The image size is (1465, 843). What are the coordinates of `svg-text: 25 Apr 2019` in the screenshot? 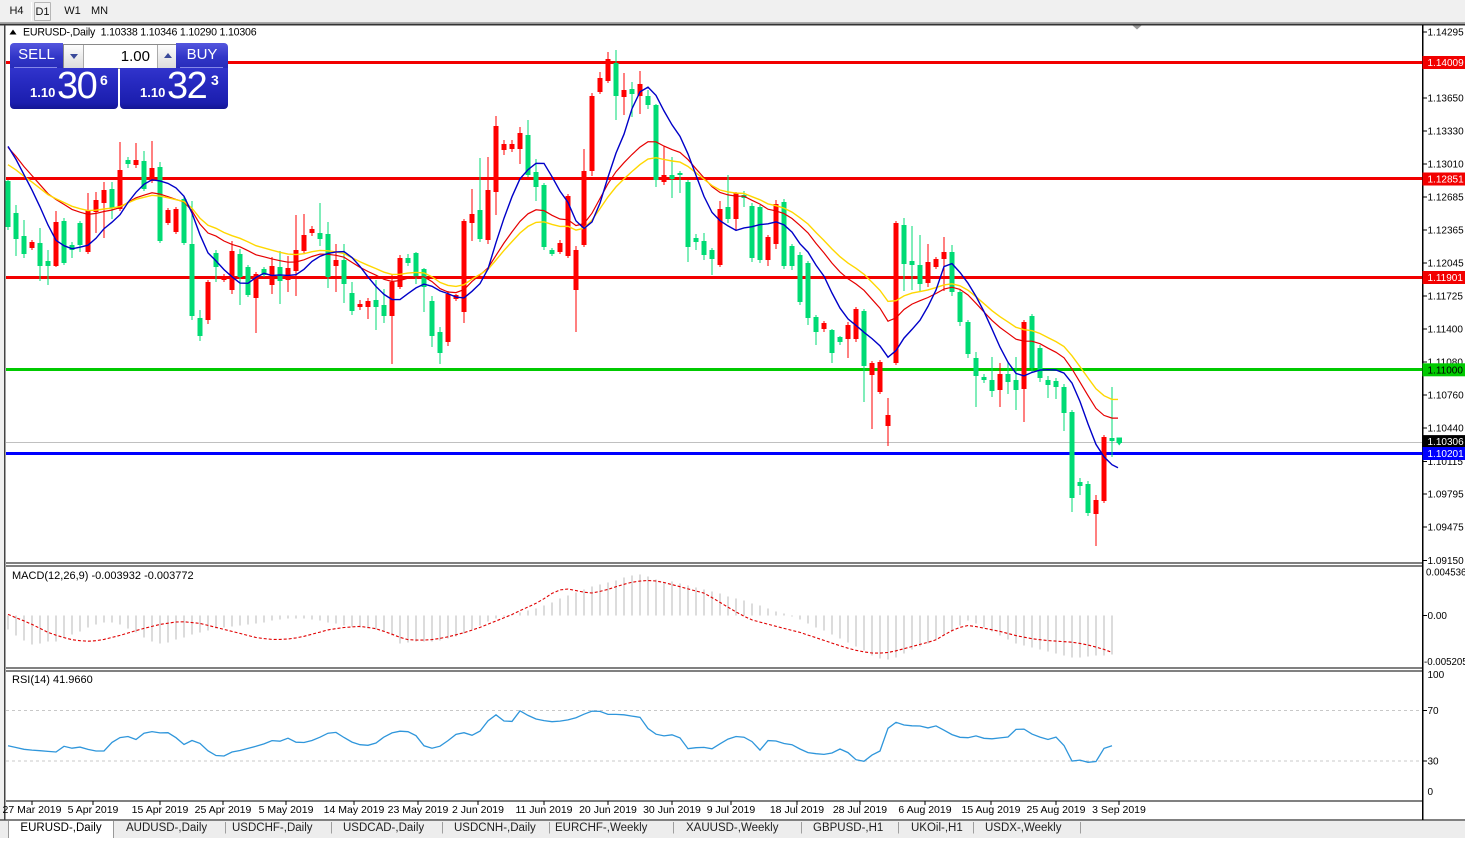 It's located at (223, 810).